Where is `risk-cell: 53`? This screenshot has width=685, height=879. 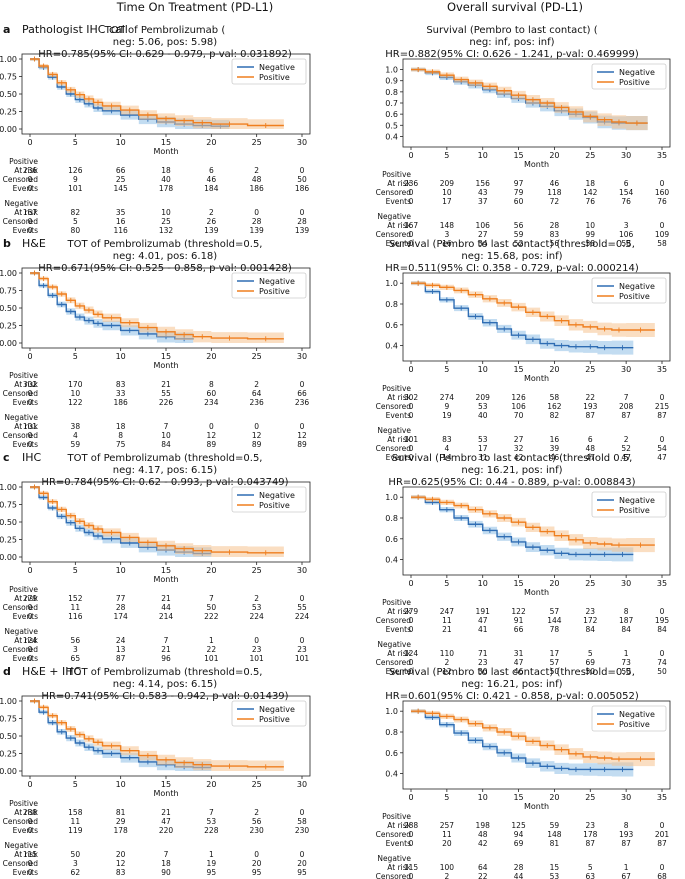
risk-cell: 53 is located at coordinates (257, 607).